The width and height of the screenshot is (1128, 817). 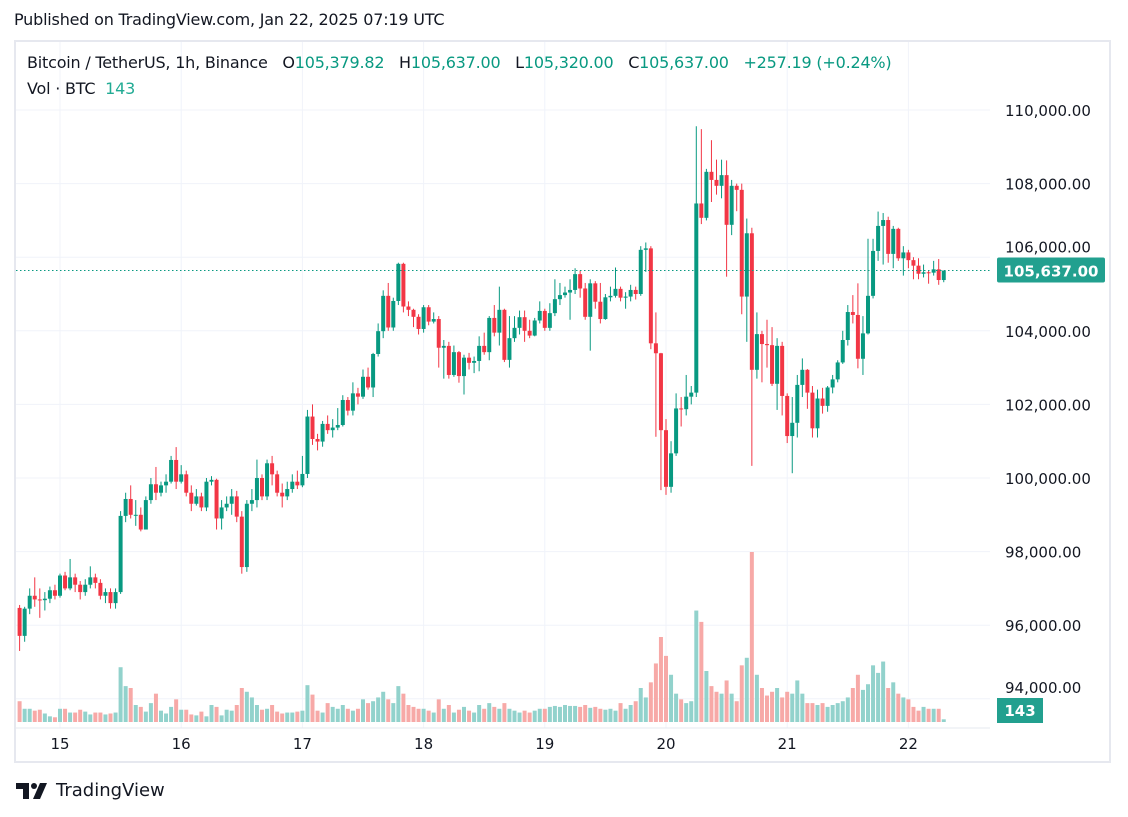 What do you see at coordinates (147, 62) in the screenshot?
I see `symbol-title: Bitcoin / TetherUS, 1h, Binance` at bounding box center [147, 62].